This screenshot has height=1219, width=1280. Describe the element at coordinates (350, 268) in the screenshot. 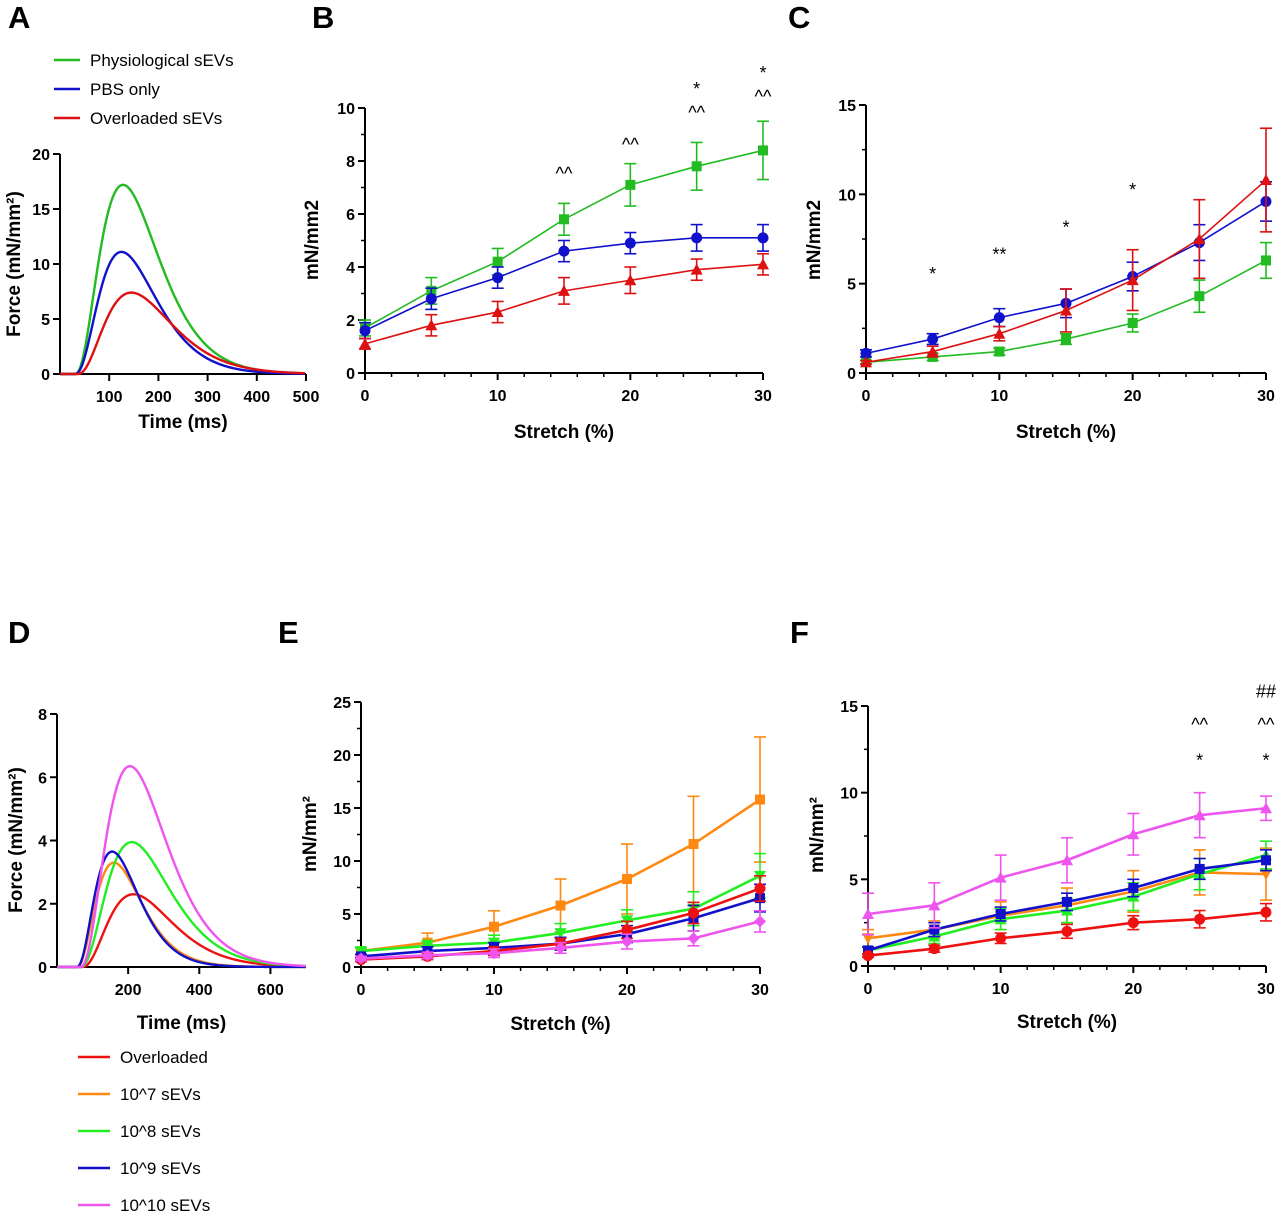

I see `y-tick-label: 4` at that location.